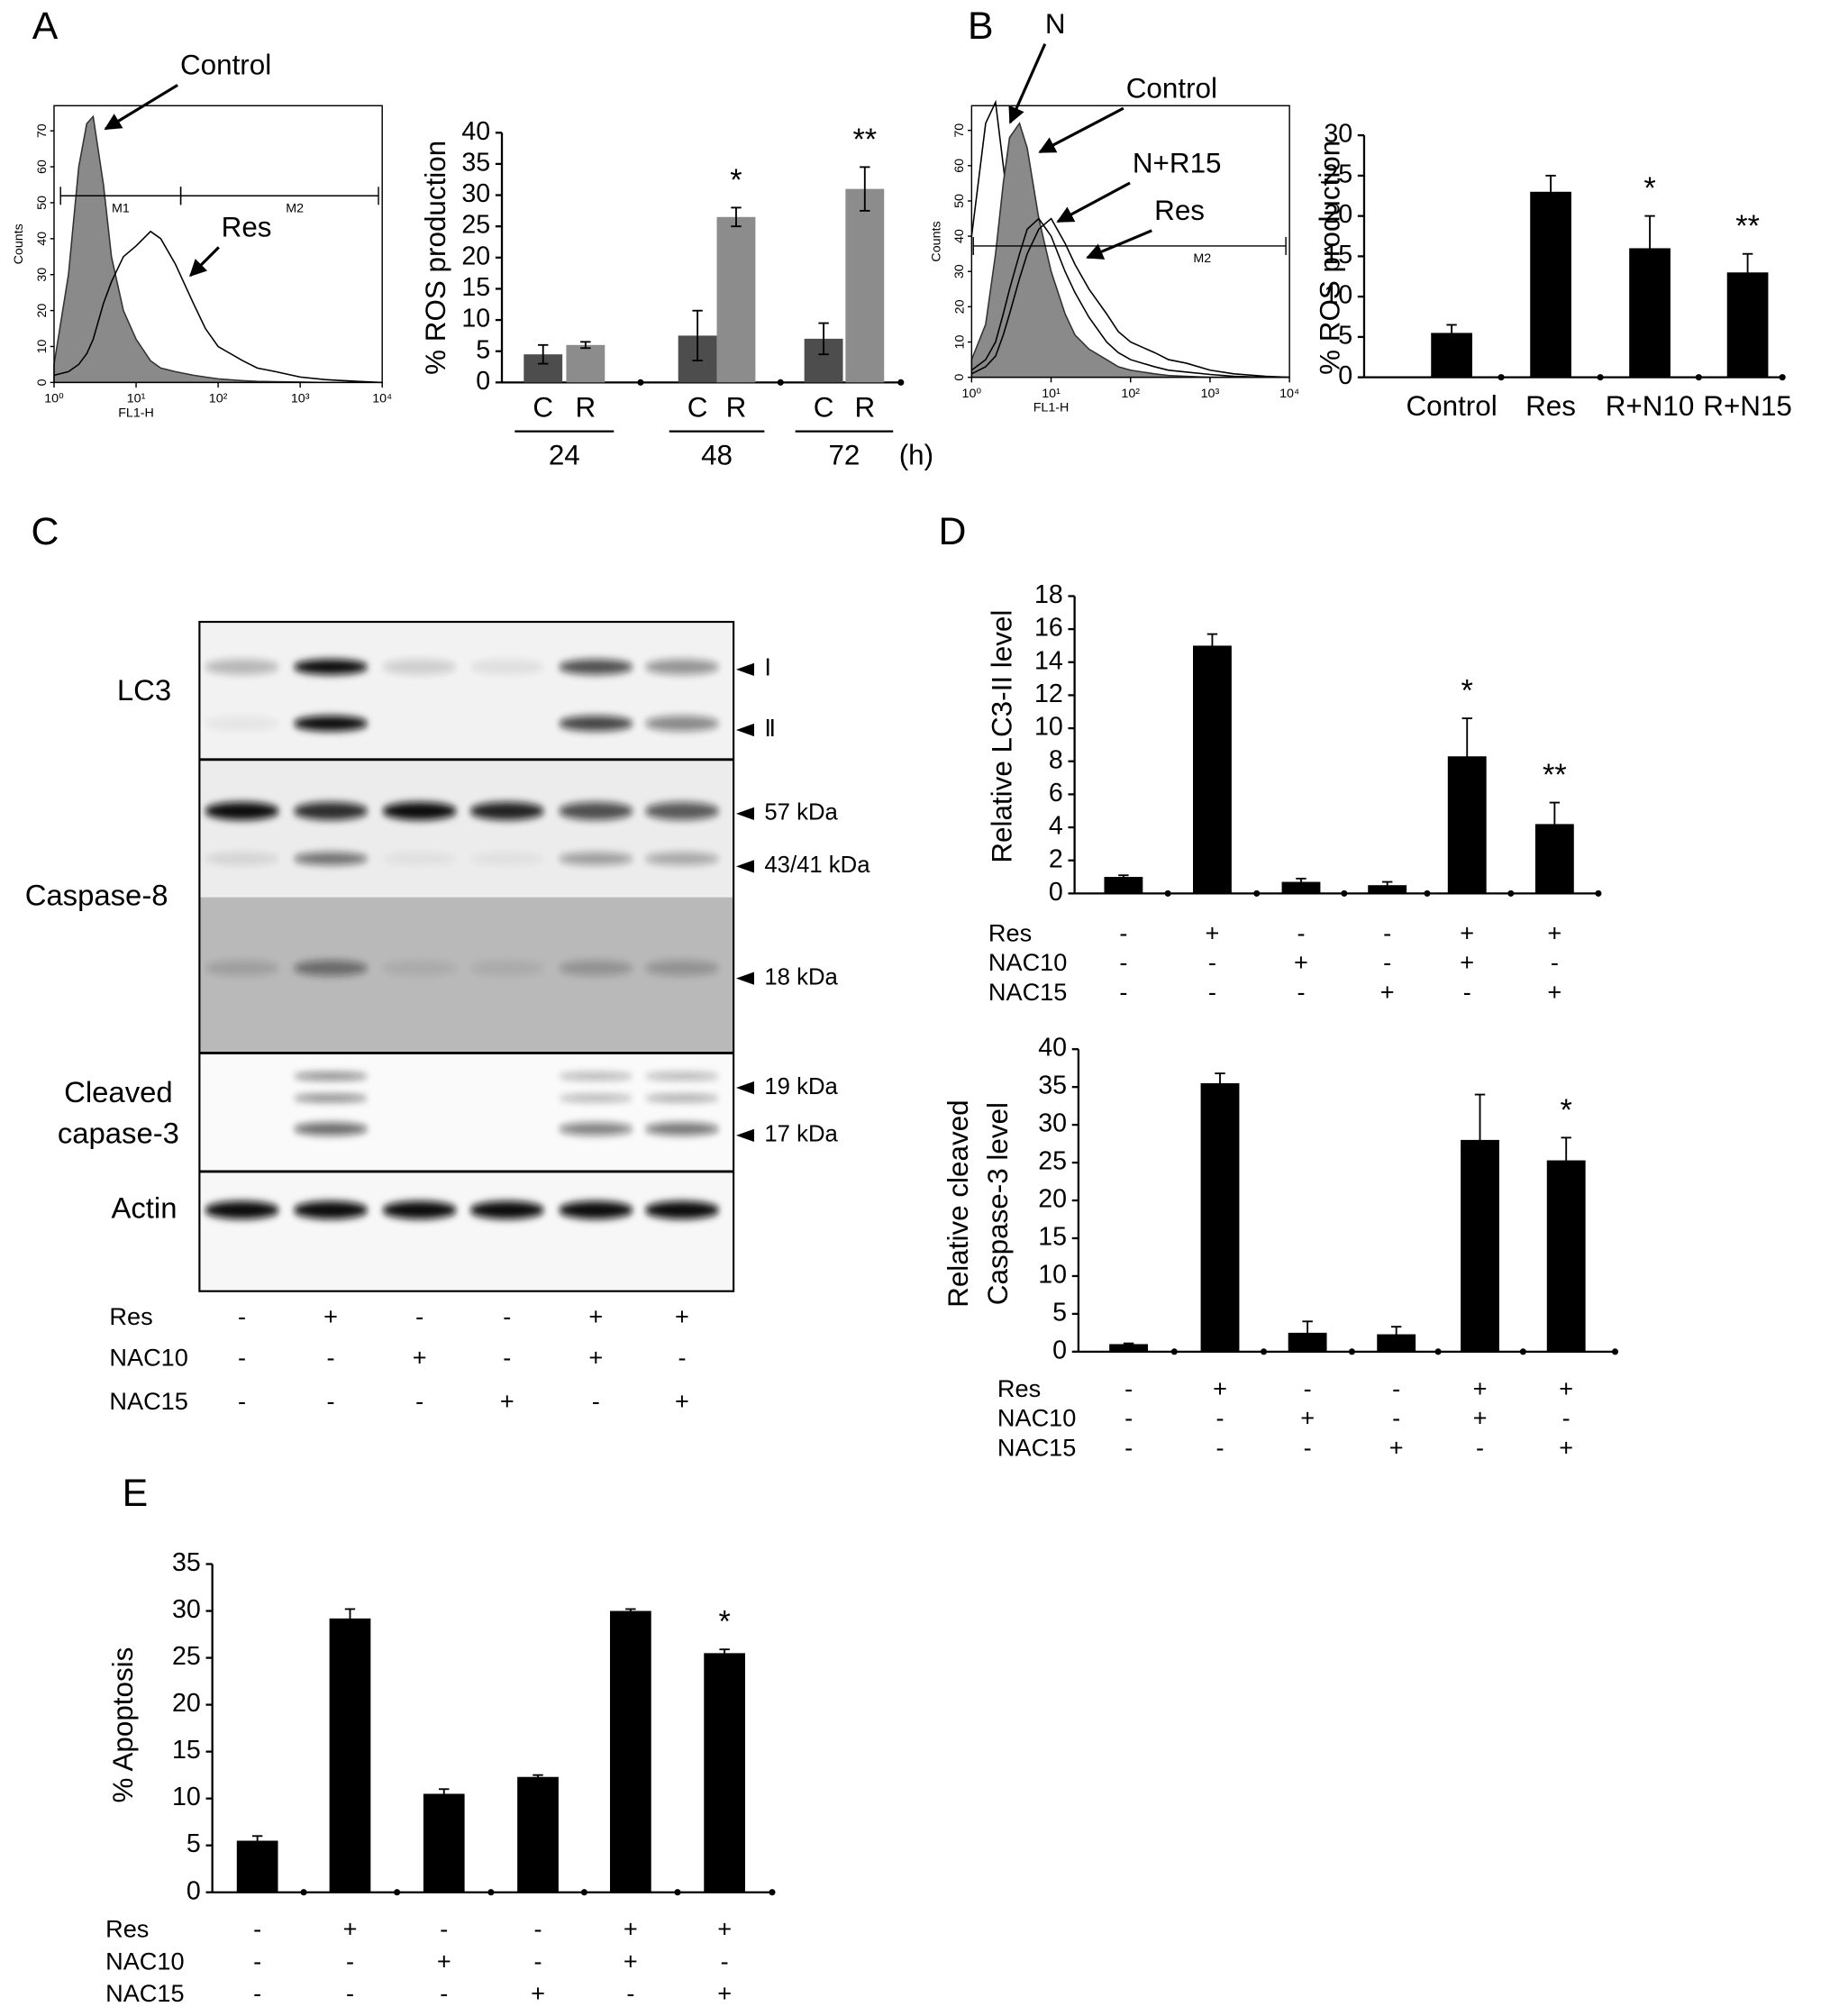  Describe the element at coordinates (937, 241) in the screenshot. I see `y-axis-label: Counts` at that location.